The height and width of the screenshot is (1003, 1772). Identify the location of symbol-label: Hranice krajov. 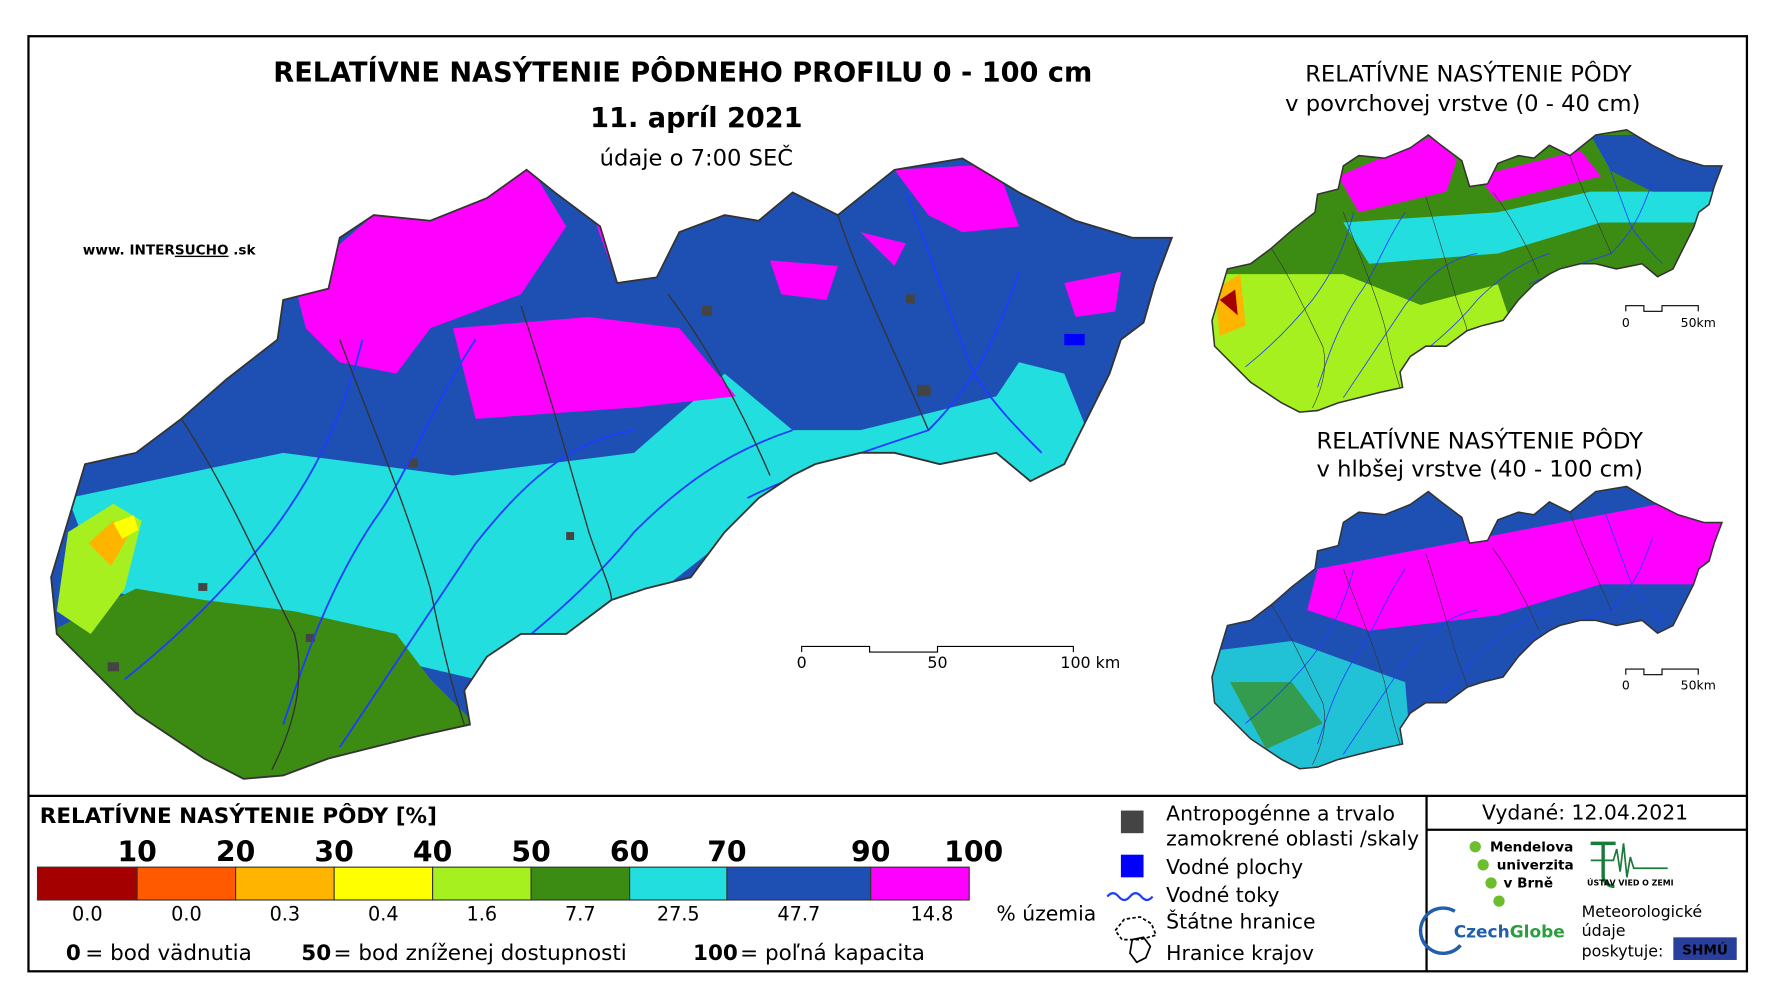
(1240, 953).